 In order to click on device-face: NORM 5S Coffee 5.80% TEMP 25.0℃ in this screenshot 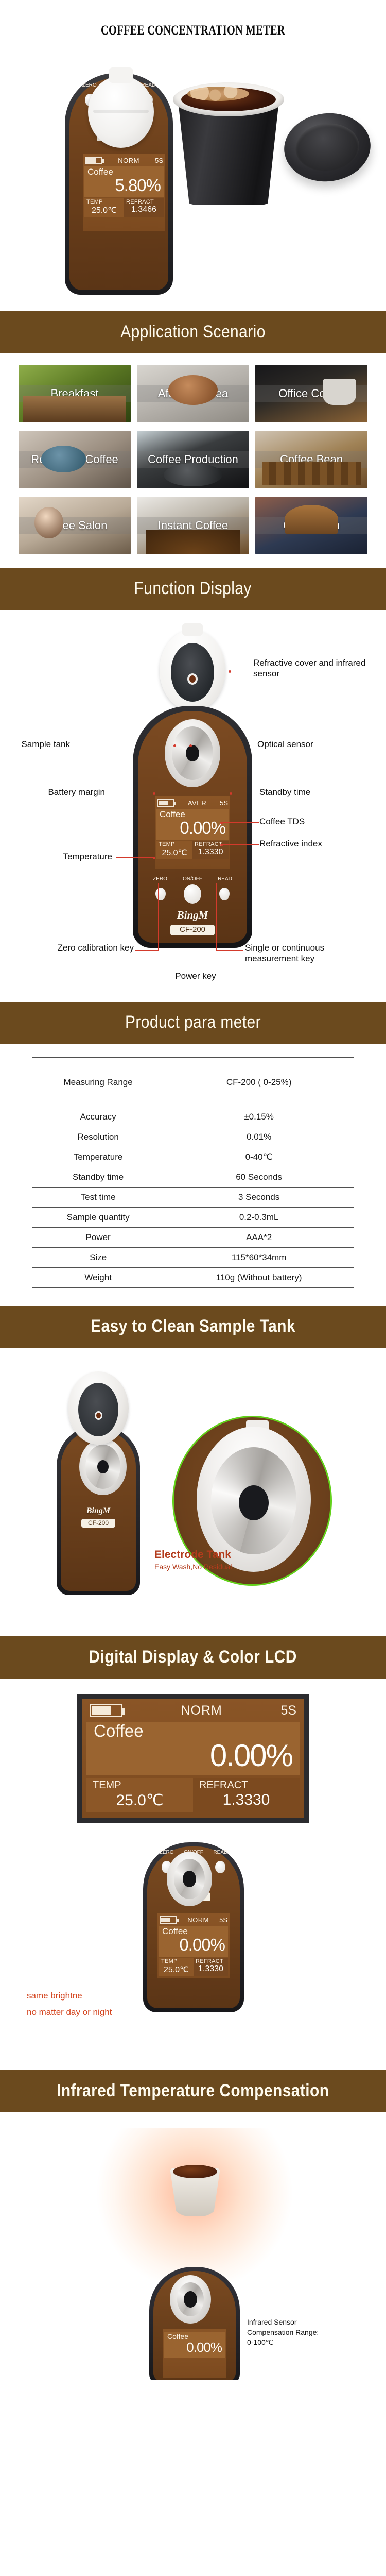, I will do `click(119, 178)`.